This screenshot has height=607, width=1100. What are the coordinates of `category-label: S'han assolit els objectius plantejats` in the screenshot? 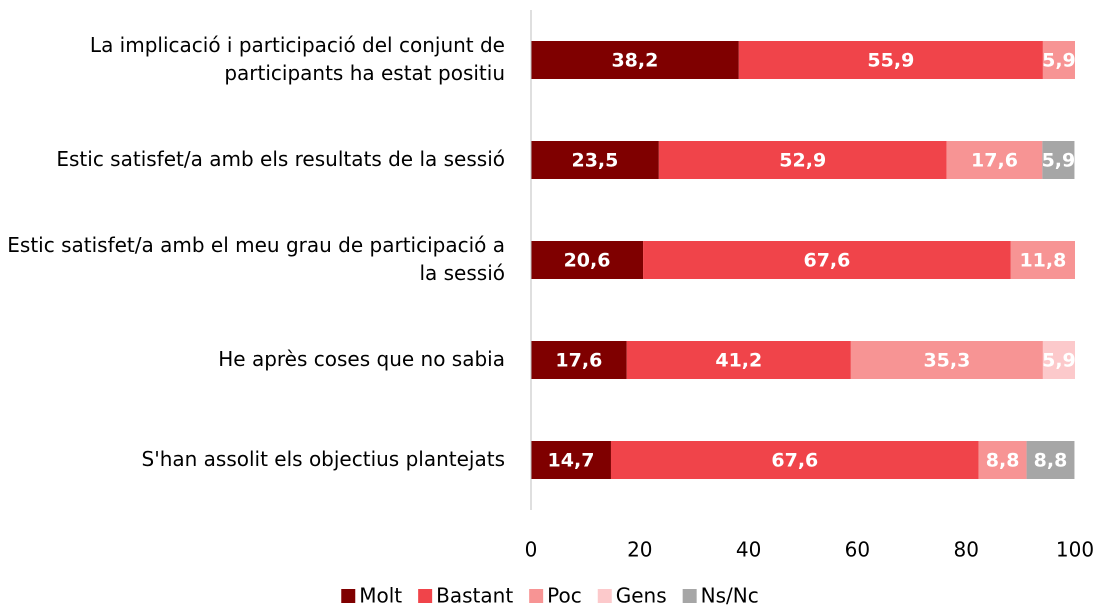 It's located at (324, 459).